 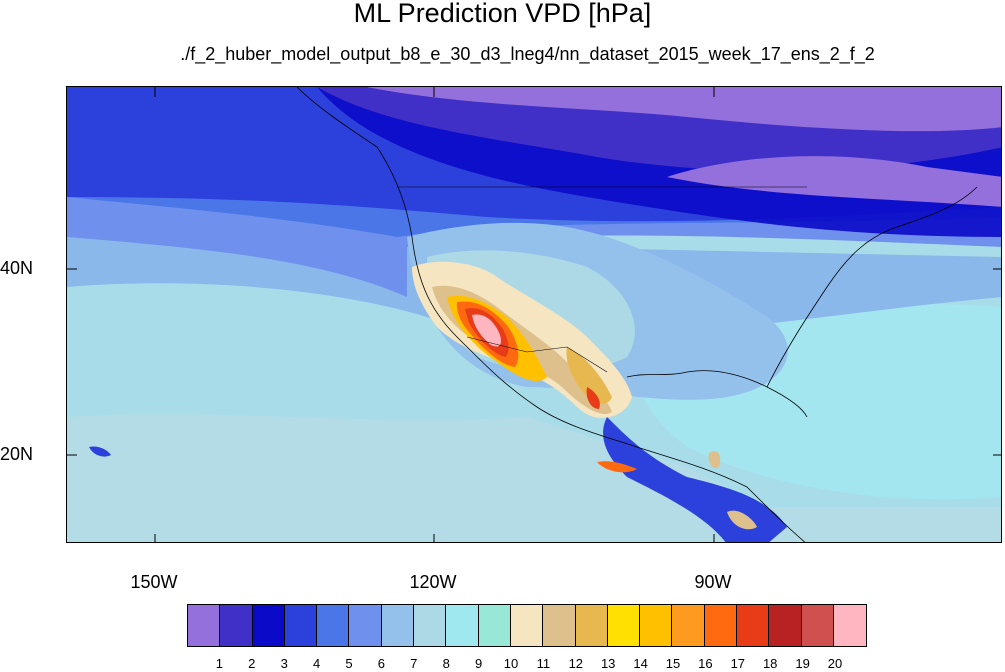 What do you see at coordinates (446, 663) in the screenshot?
I see `colorbar-label: 8` at bounding box center [446, 663].